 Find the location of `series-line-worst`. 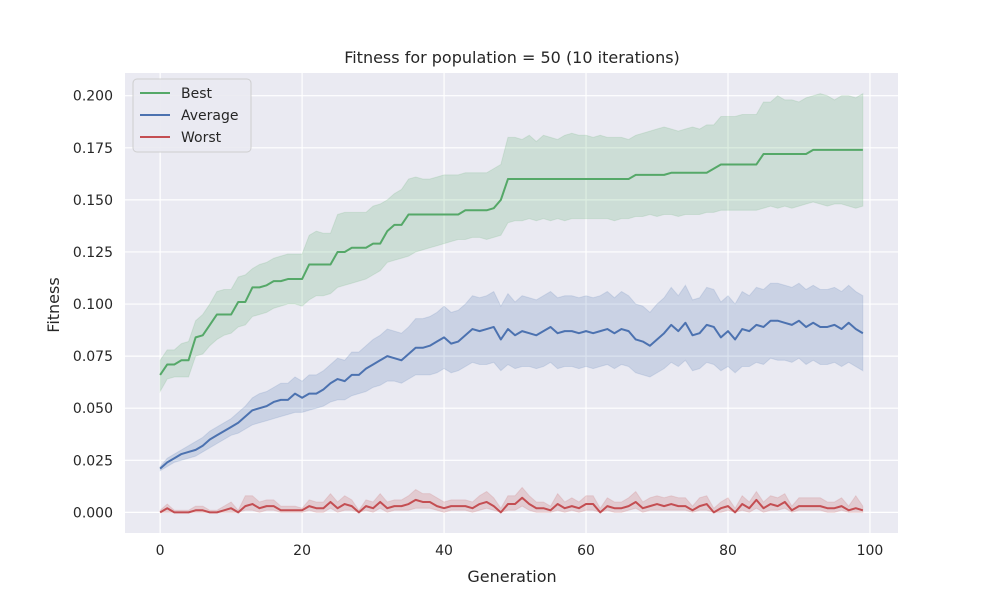

series-line-worst is located at coordinates (511, 505).